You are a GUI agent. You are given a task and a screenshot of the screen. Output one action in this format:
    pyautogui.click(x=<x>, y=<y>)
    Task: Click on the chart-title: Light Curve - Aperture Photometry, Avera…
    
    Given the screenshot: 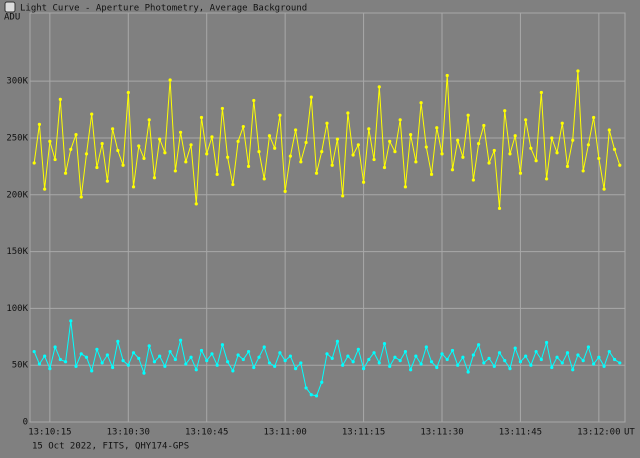 What is the action you would take?
    pyautogui.click(x=163, y=9)
    